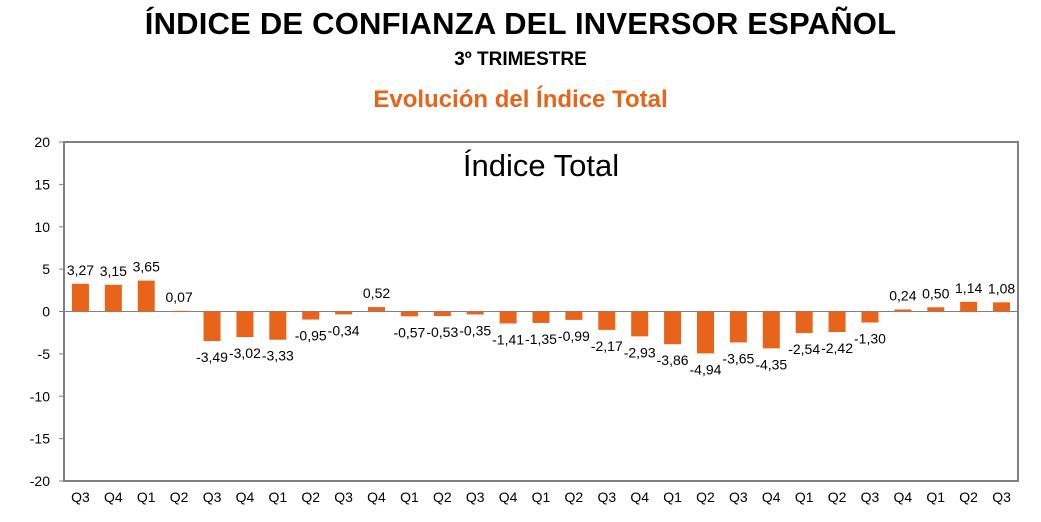 The height and width of the screenshot is (522, 1041). I want to click on data-label: -2,54, so click(804, 349).